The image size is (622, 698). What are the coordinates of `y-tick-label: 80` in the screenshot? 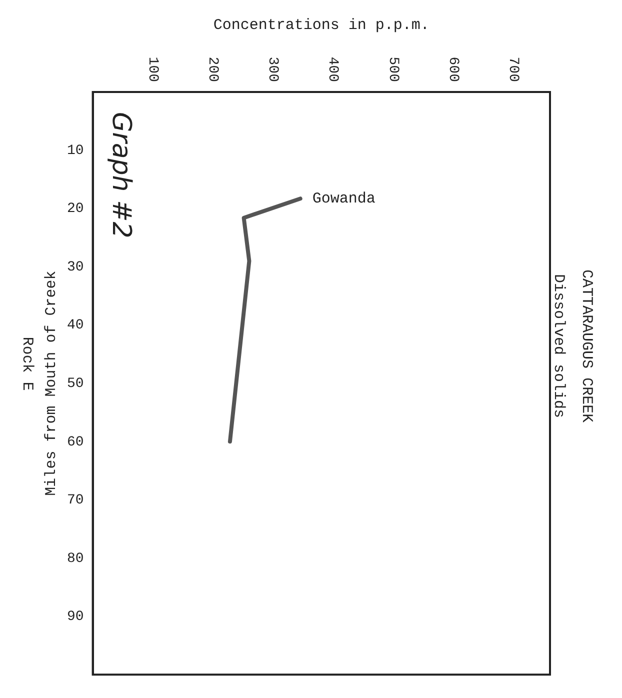 It's located at (75, 558).